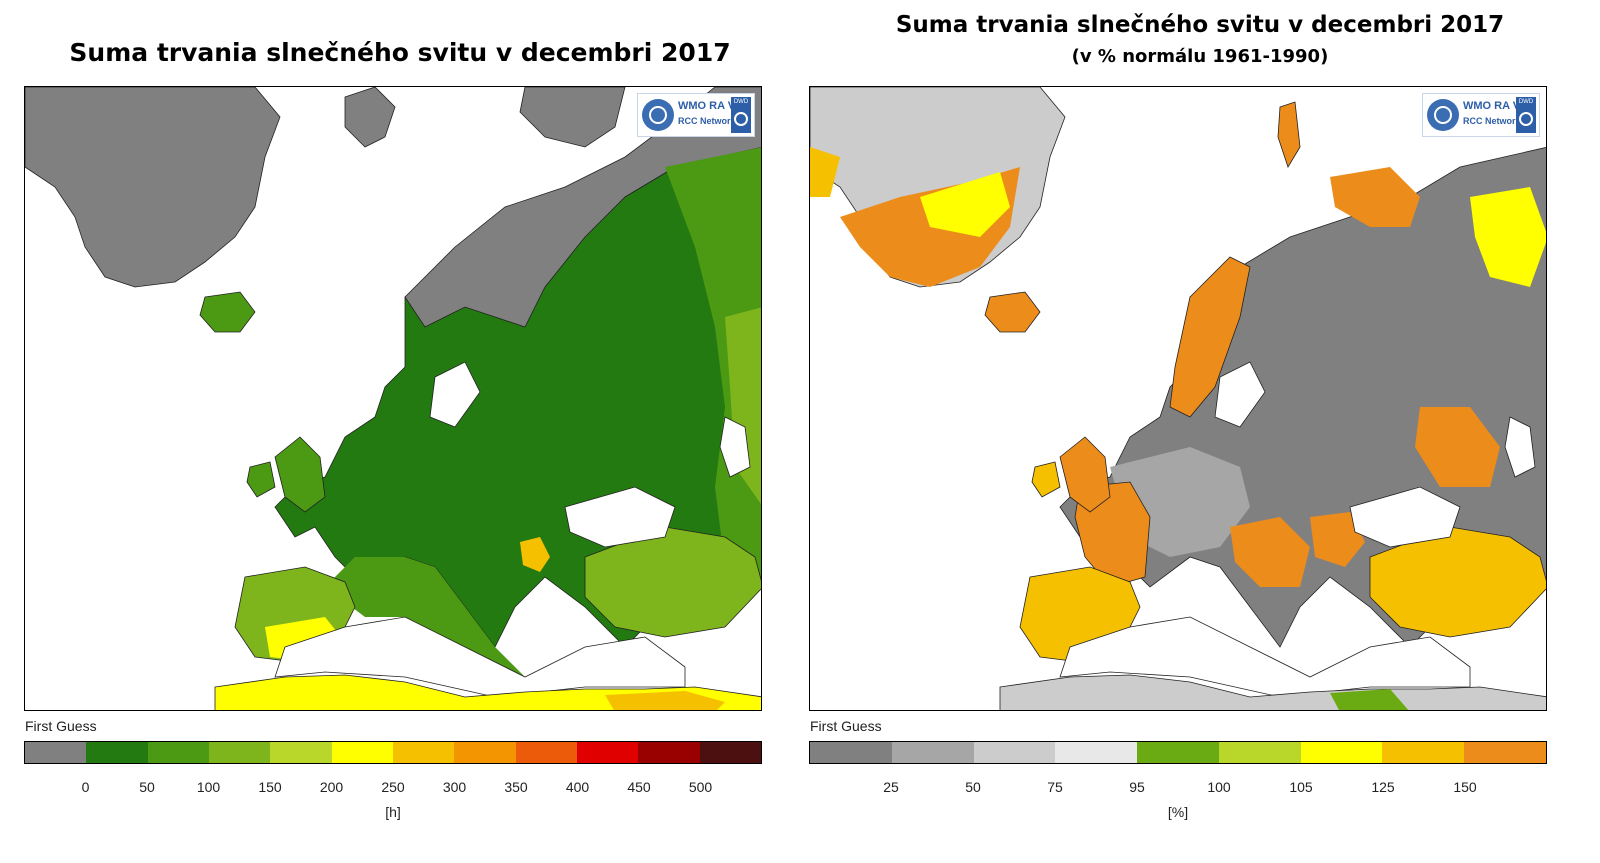  What do you see at coordinates (639, 787) in the screenshot?
I see `colorbar-tick-label: 450` at bounding box center [639, 787].